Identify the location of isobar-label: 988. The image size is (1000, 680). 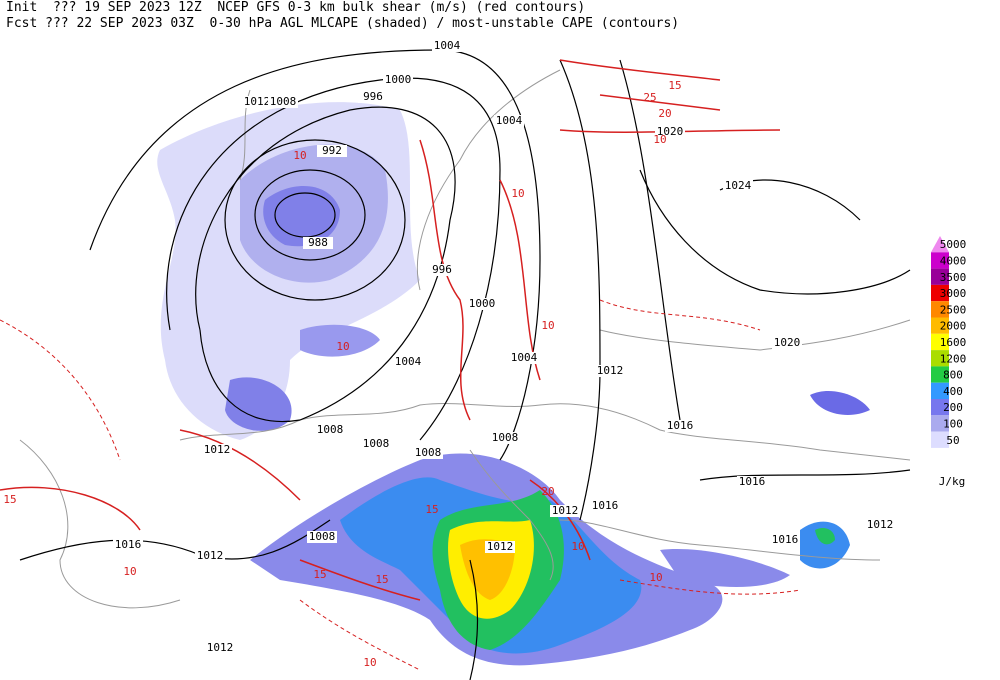
(318, 242).